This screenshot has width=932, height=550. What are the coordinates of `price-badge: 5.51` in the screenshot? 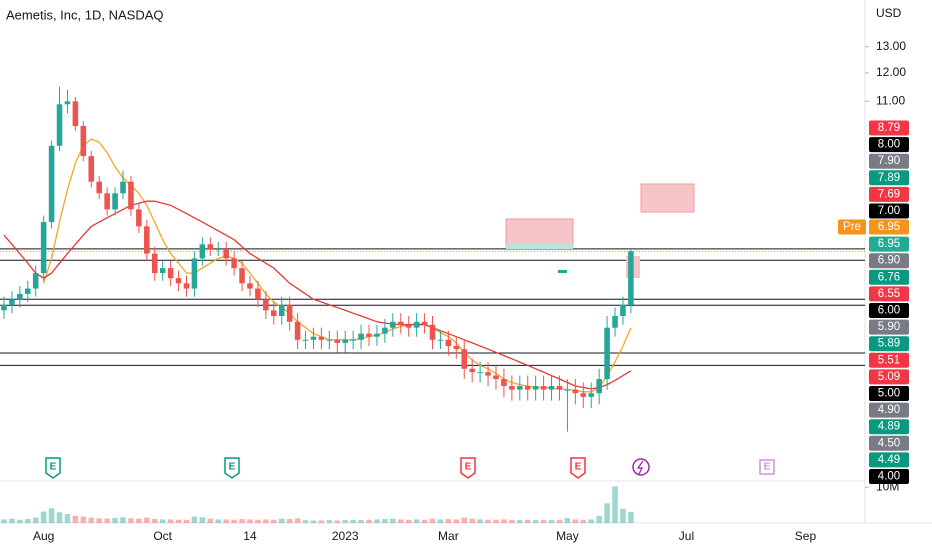 It's located at (889, 360).